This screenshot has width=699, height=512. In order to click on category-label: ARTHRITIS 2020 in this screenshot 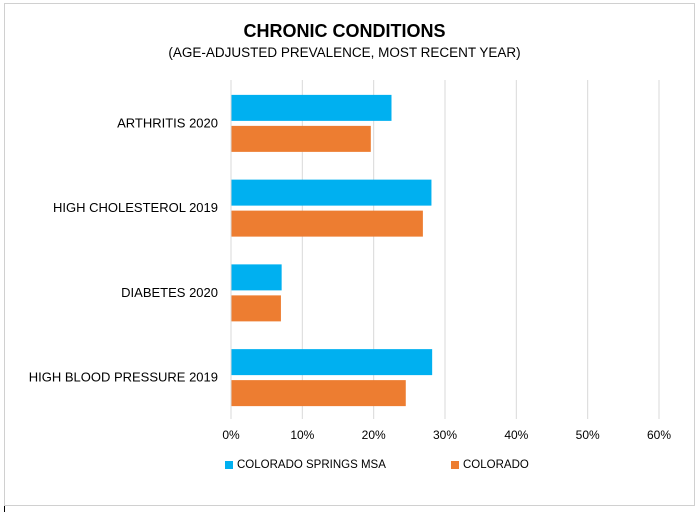, I will do `click(167, 122)`.